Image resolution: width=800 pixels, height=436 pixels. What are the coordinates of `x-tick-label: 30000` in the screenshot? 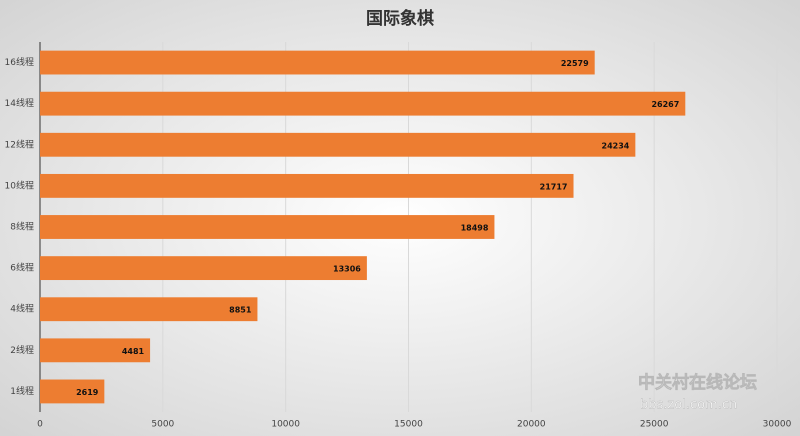 It's located at (777, 425).